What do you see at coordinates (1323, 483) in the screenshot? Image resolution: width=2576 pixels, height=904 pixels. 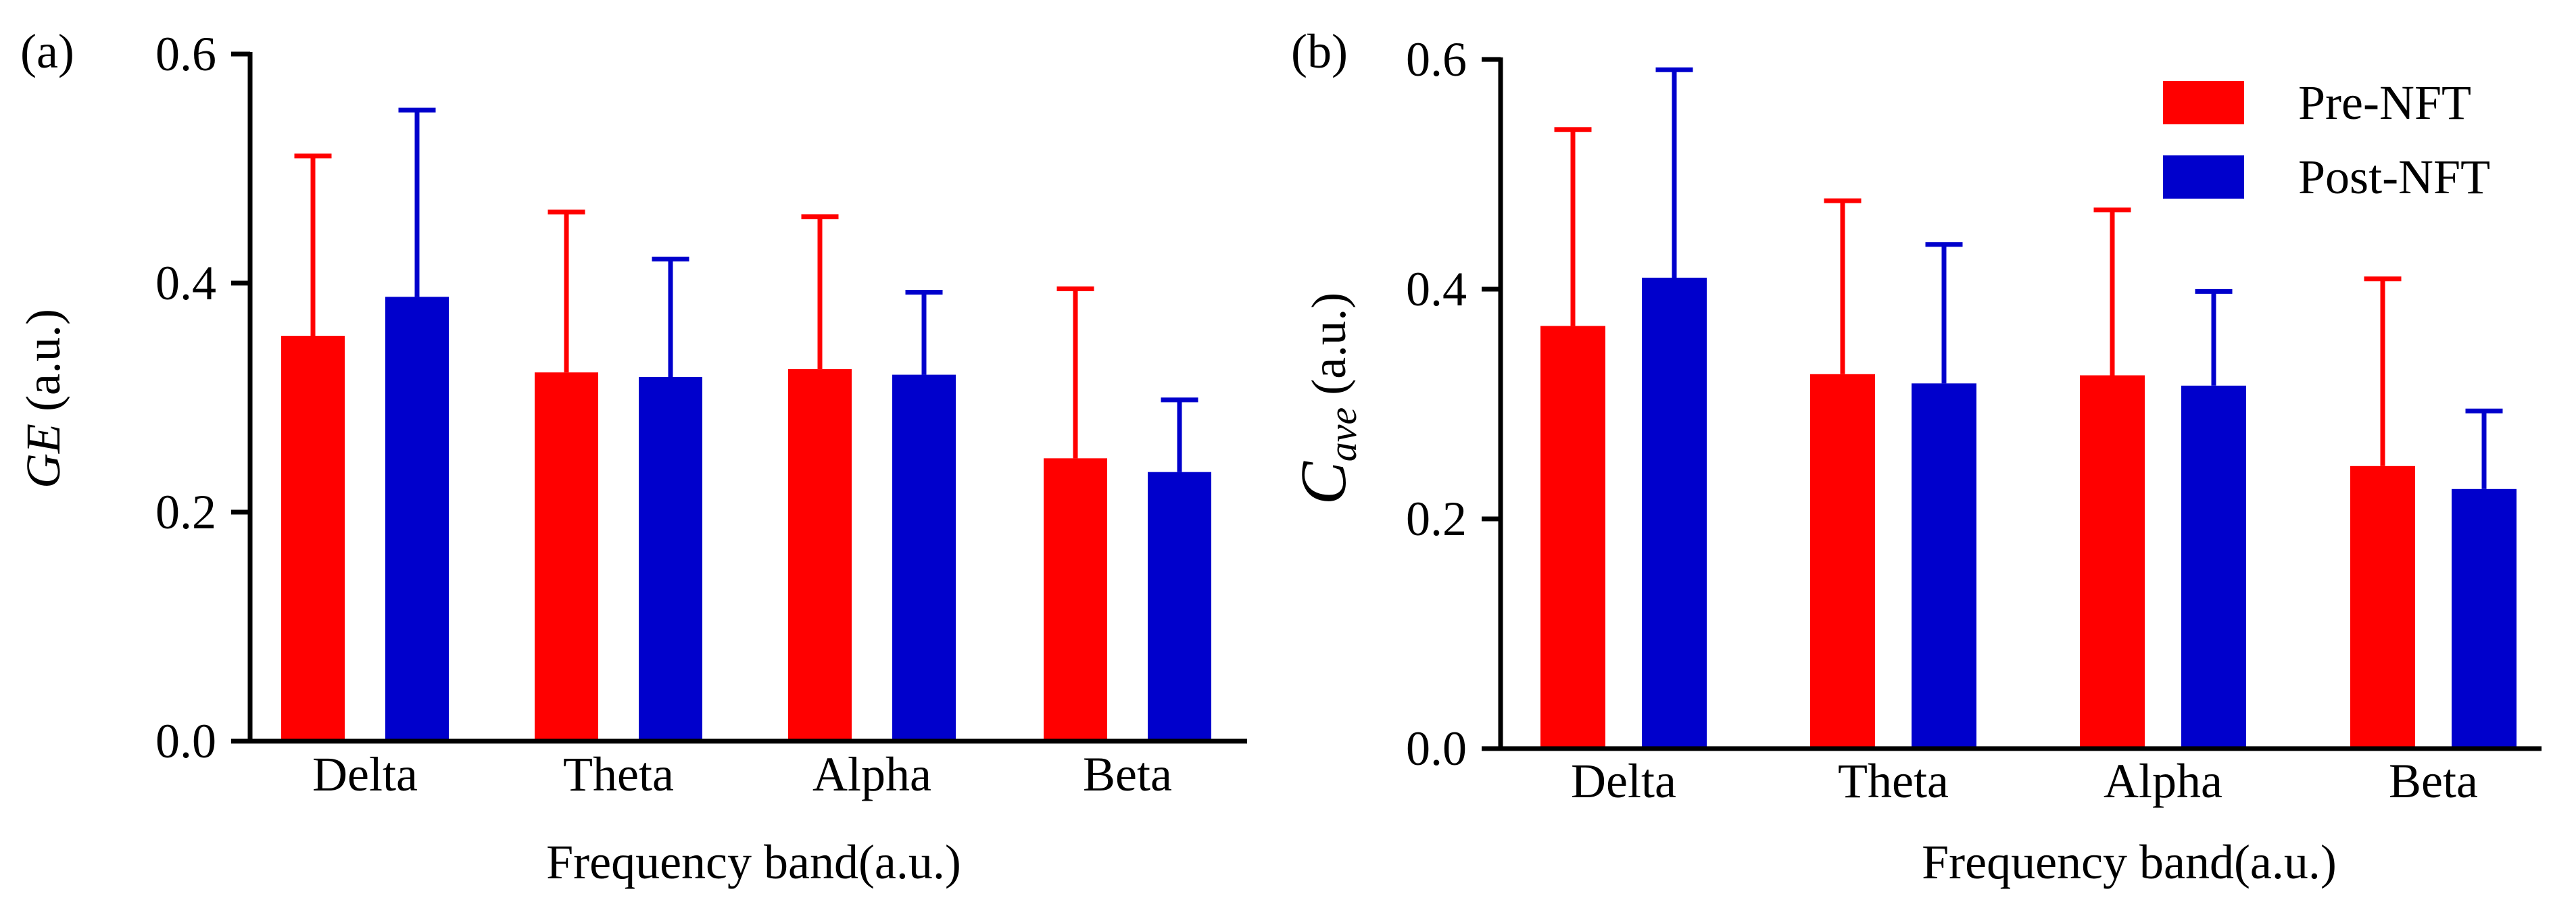 I see `y-axis-label-symbol: C` at bounding box center [1323, 483].